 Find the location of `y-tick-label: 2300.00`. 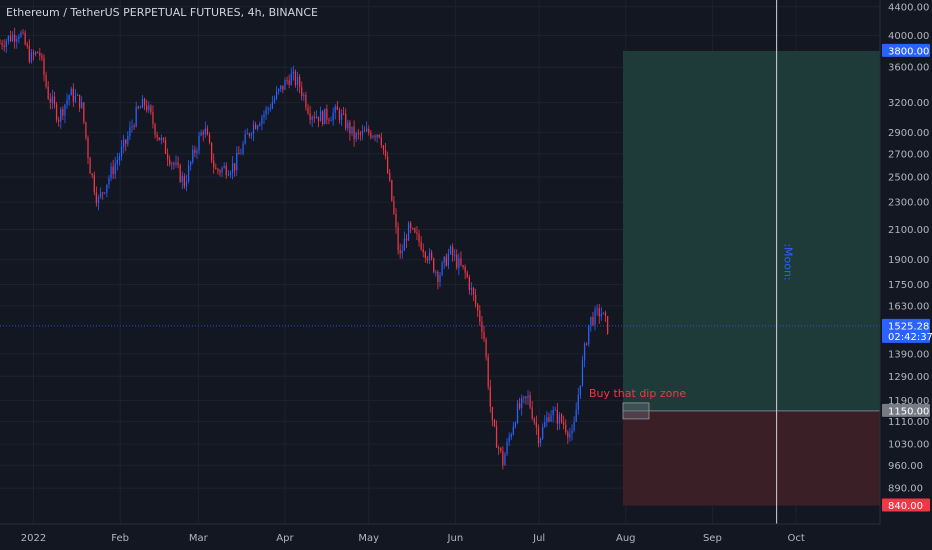

y-tick-label: 2300.00 is located at coordinates (908, 203).